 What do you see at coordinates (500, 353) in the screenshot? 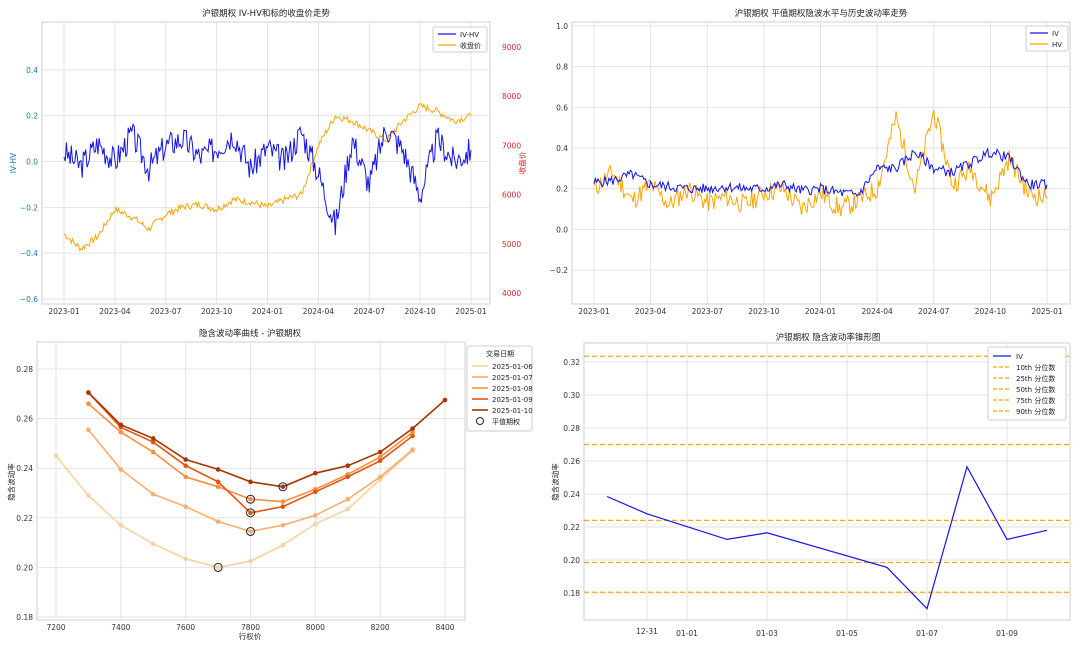
I see `legend-title: 交易日期` at bounding box center [500, 353].